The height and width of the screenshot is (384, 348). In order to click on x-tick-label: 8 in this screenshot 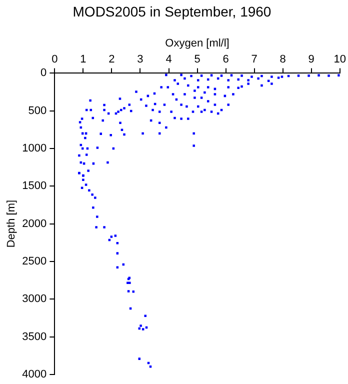, I will do `click(283, 60)`.